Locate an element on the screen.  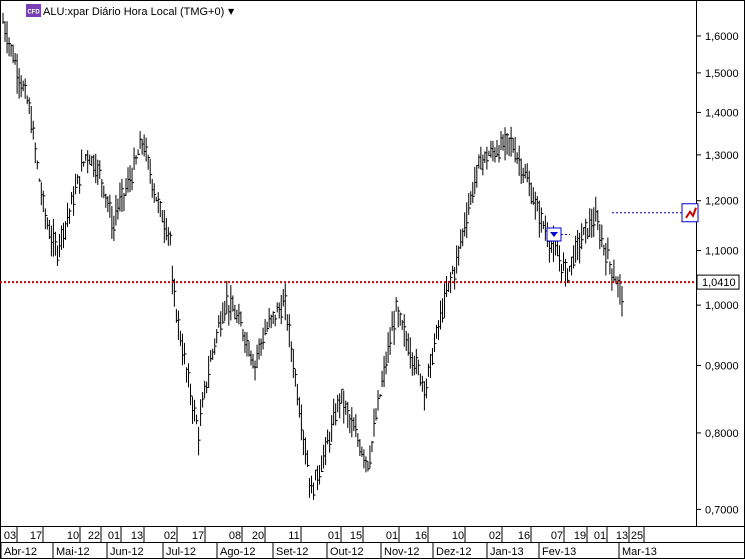
x-month-label: Set-12 is located at coordinates (292, 552).